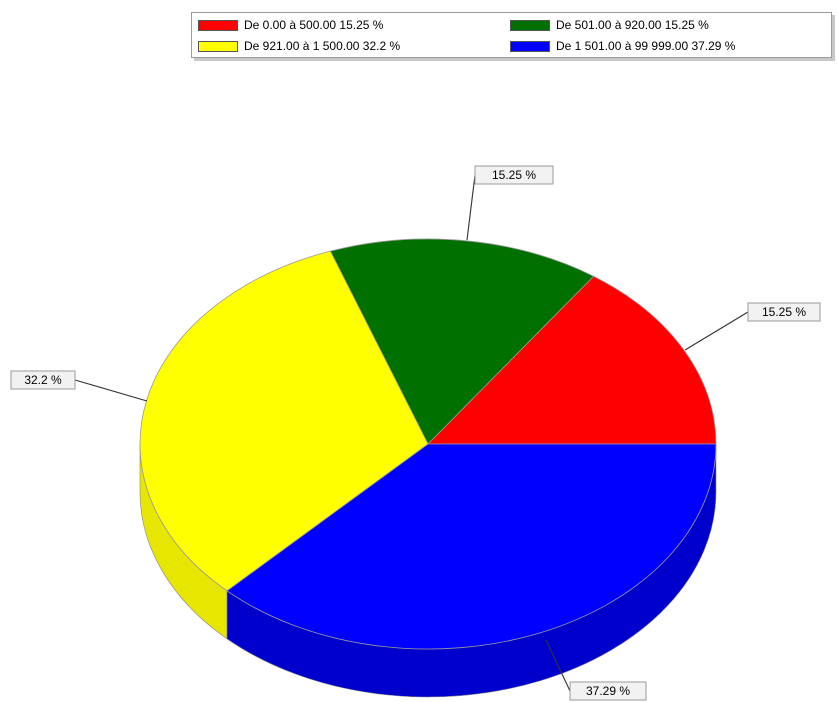  I want to click on legend-item: De 921.00 à 1 500.00 32.2 %, so click(299, 46).